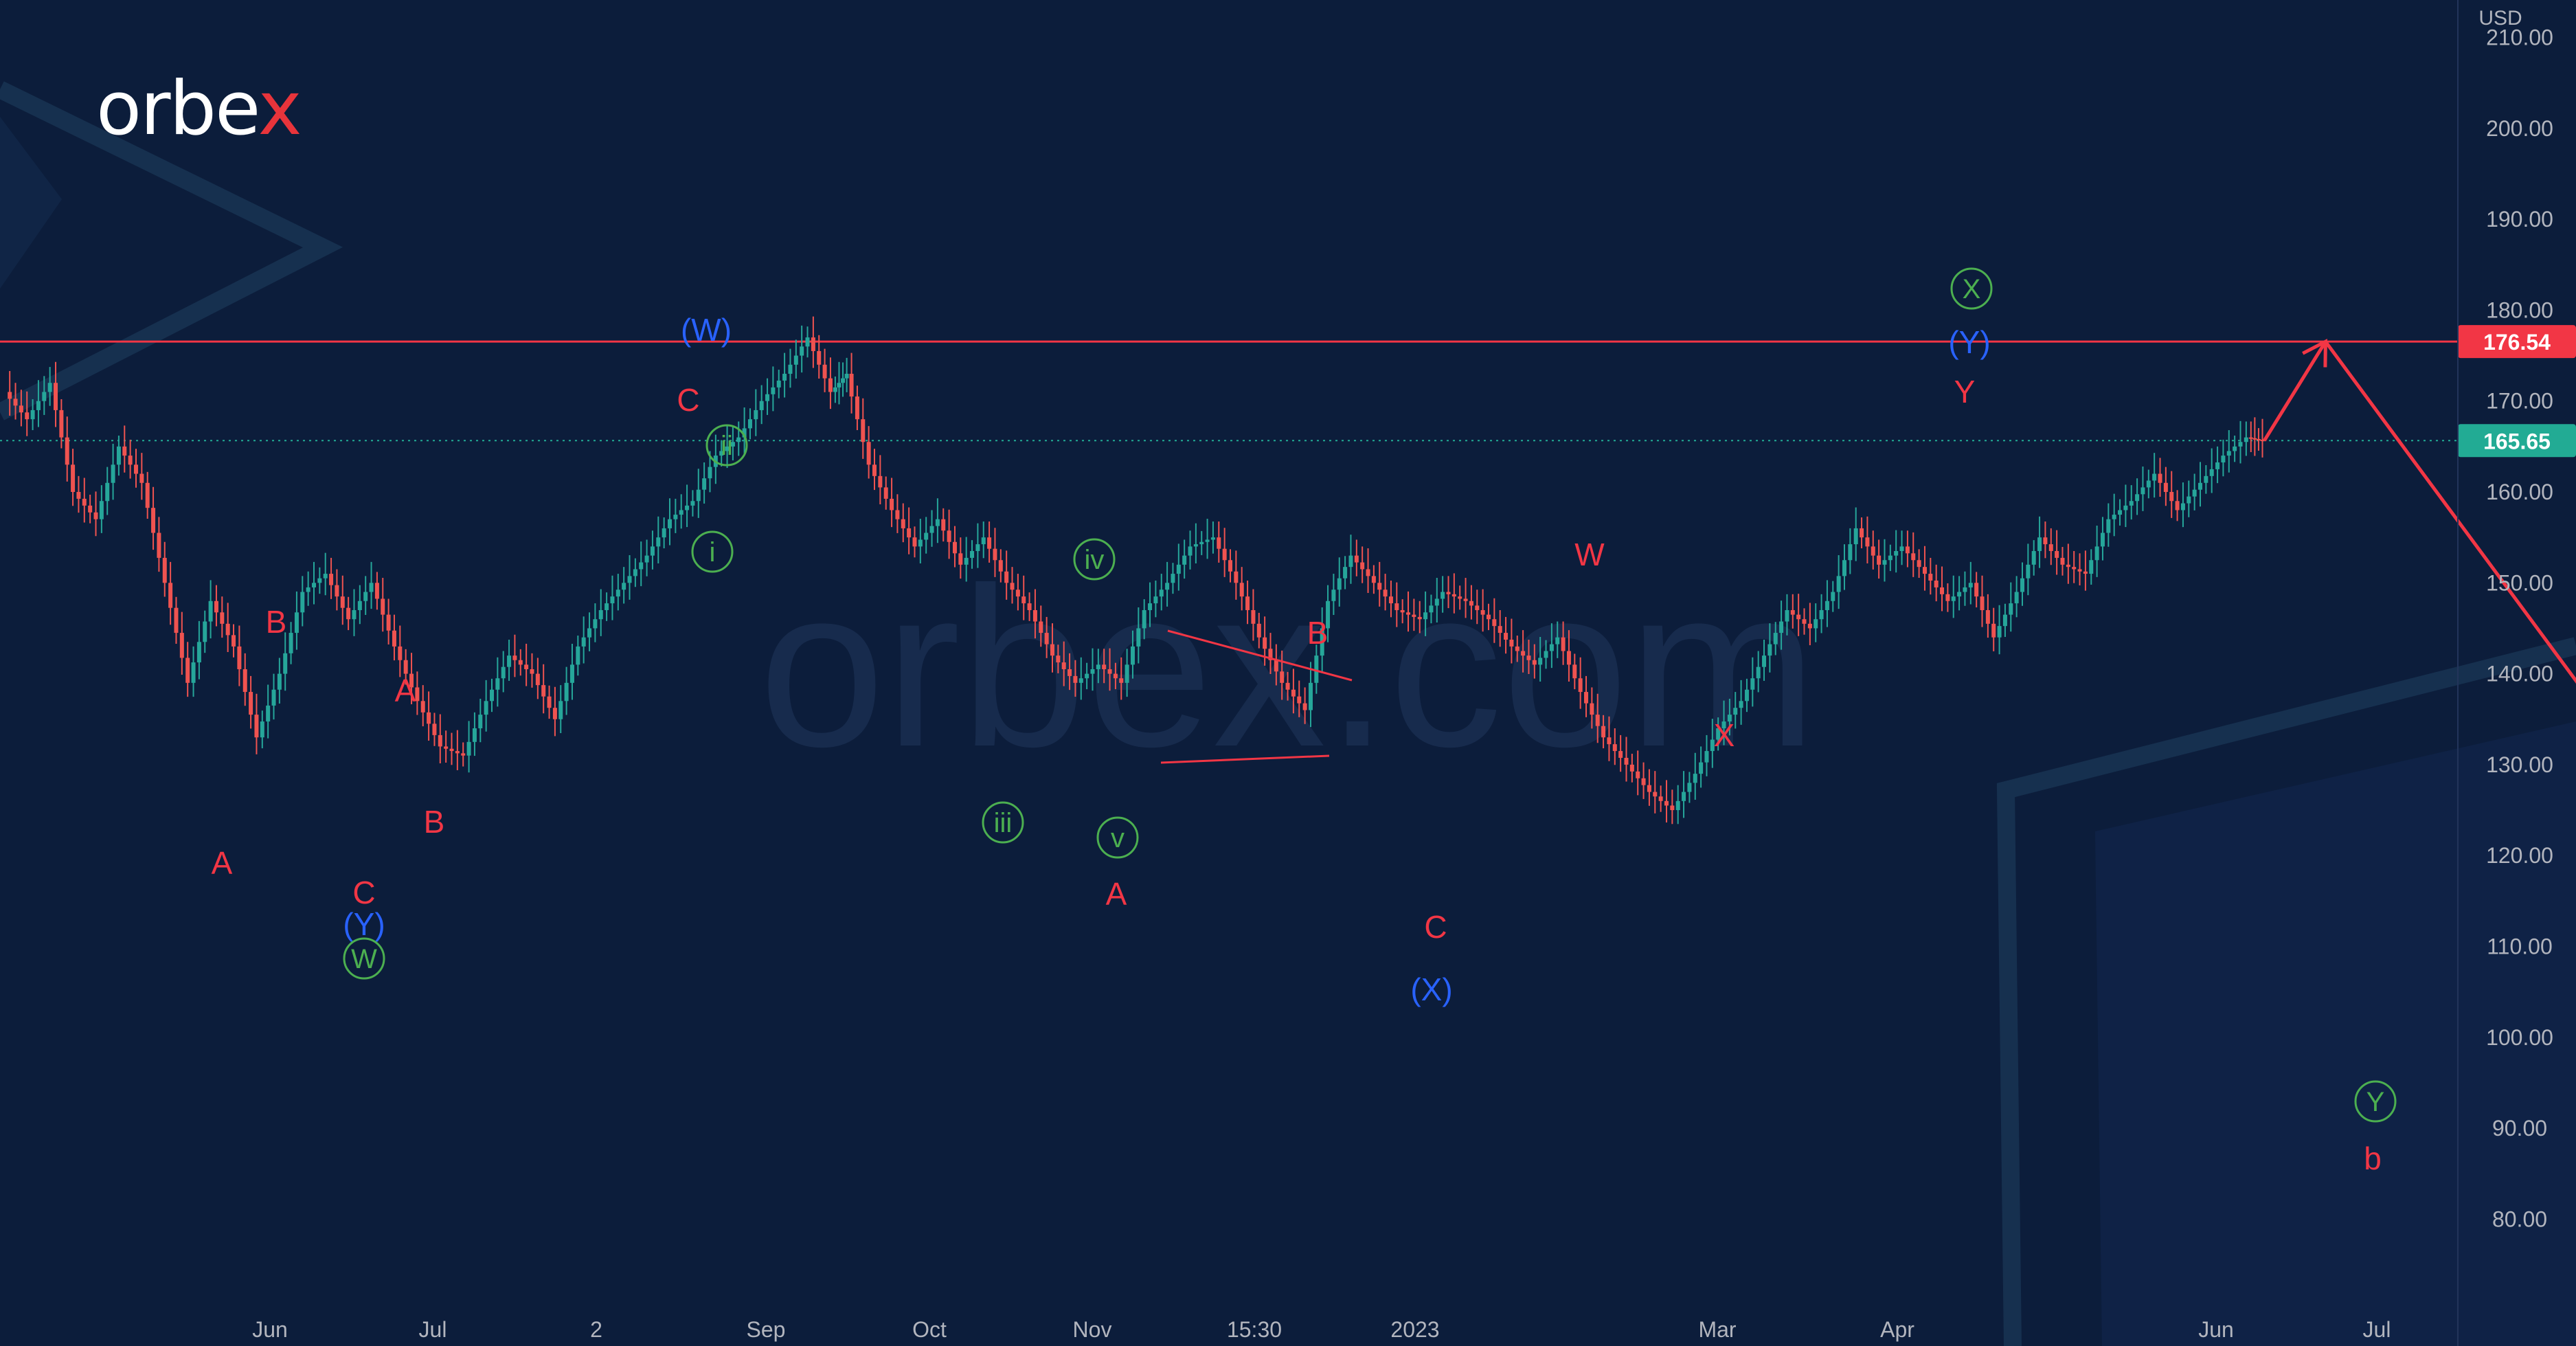 The height and width of the screenshot is (1346, 2576). I want to click on wave-label: (Y), so click(1969, 342).